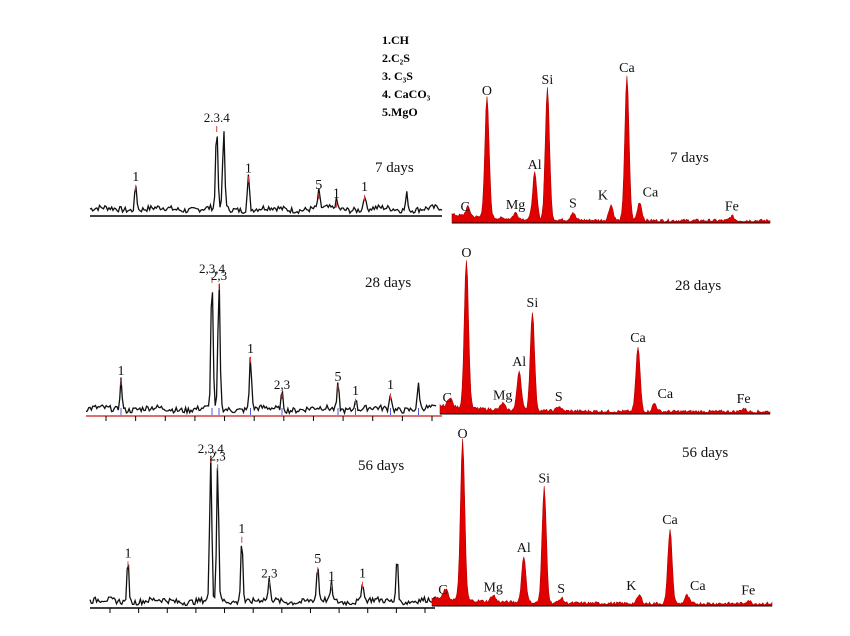 This screenshot has height=636, width=850. Describe the element at coordinates (396, 58) in the screenshot. I see `legend-item: 2.C₂S` at that location.